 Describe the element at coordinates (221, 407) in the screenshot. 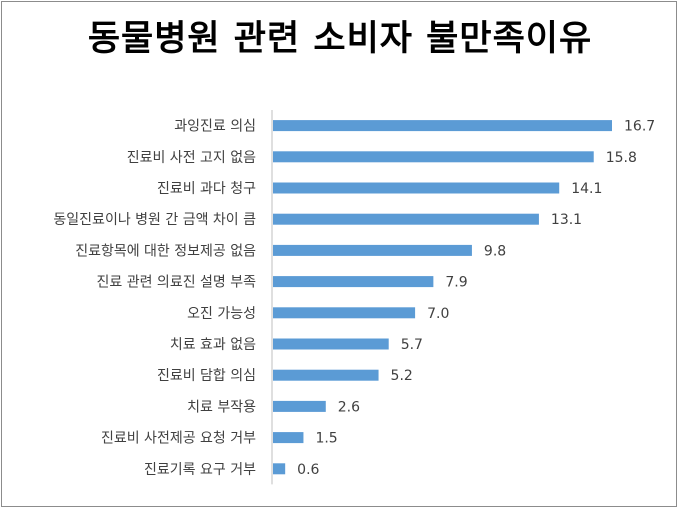

I see `category-label: 치료 부작용` at that location.